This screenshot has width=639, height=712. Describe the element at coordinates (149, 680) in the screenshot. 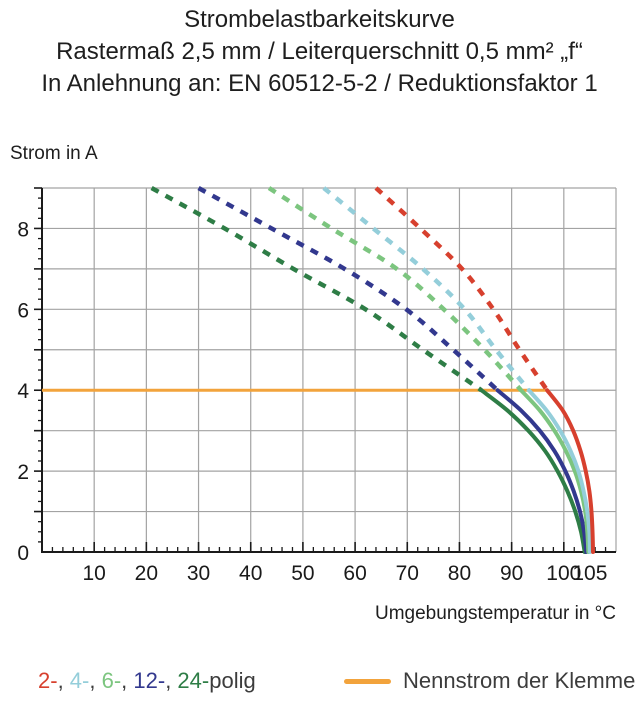

I see `legend-pole-12: 12-` at that location.